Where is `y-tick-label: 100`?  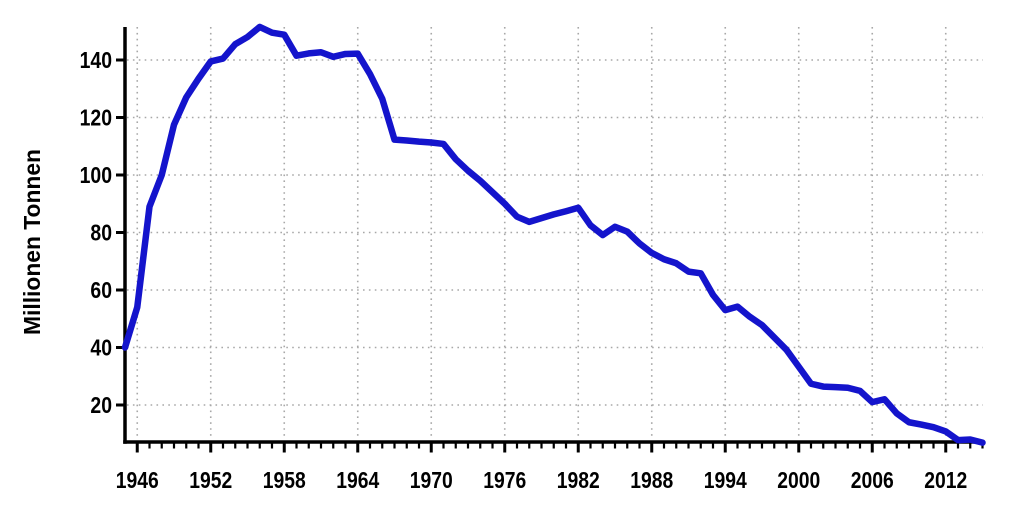 y-tick-label: 100 is located at coordinates (96, 175).